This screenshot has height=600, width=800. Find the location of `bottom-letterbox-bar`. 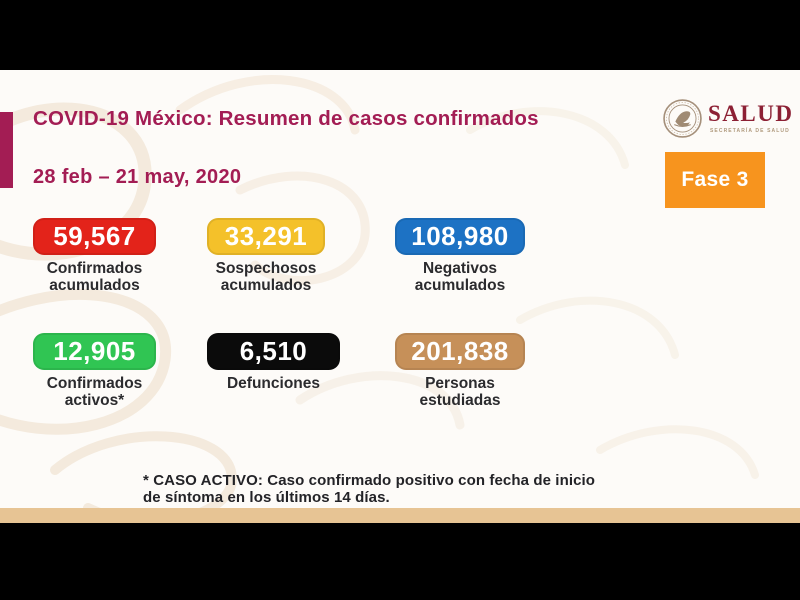

bottom-letterbox-bar is located at coordinates (400, 561).